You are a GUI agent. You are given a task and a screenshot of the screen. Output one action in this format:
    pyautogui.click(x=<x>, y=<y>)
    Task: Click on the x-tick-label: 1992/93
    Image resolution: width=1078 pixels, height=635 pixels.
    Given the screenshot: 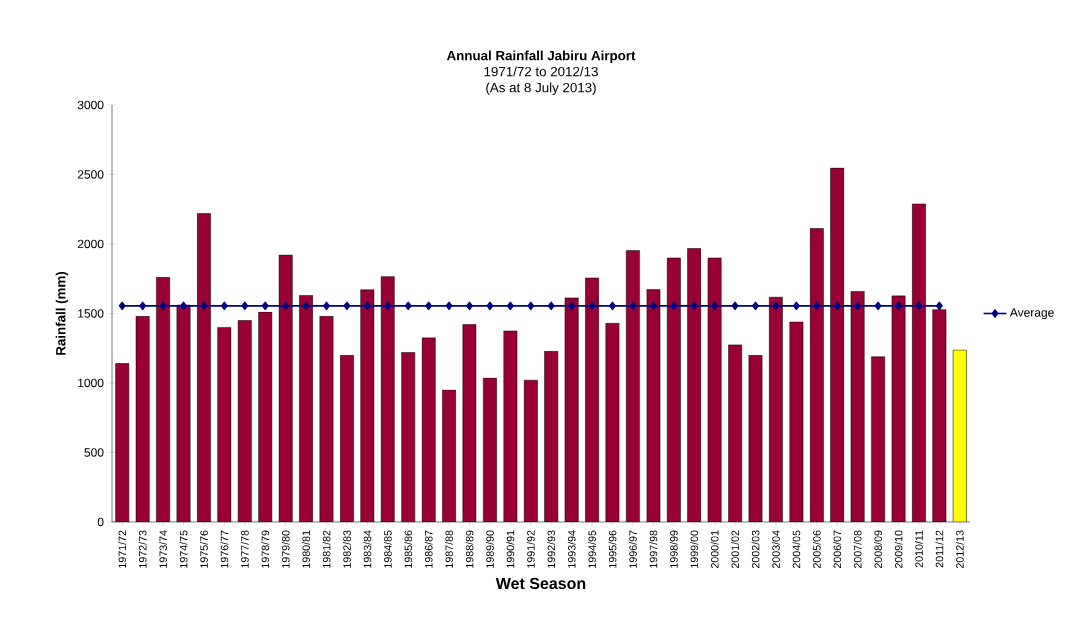 What is the action you would take?
    pyautogui.click(x=551, y=549)
    